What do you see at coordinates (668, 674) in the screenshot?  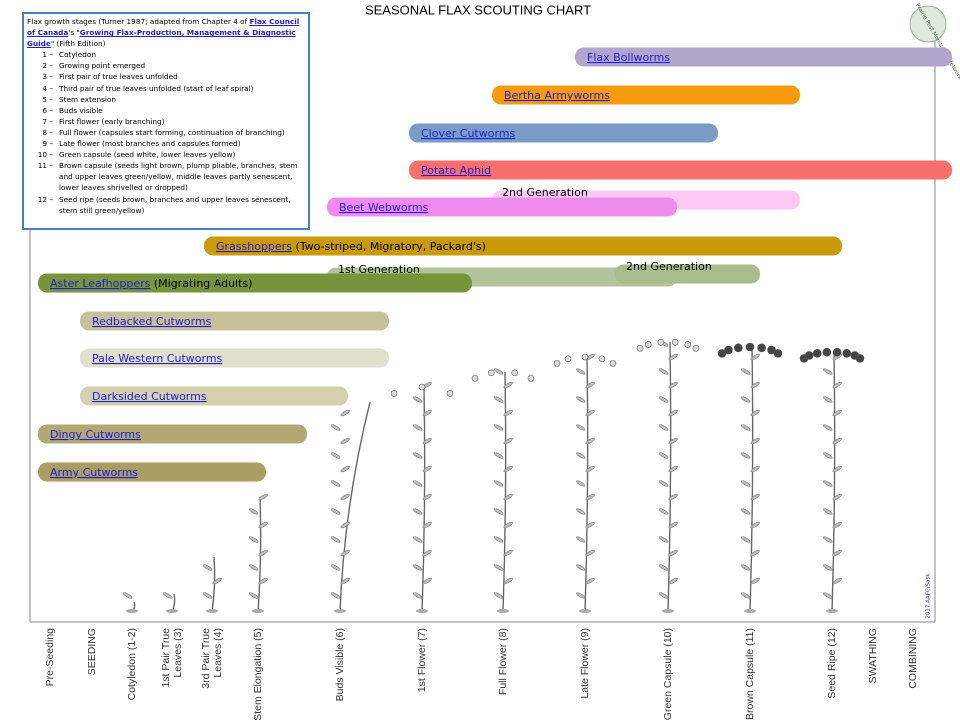 I see `stage-label: Green Capsule (10)` at bounding box center [668, 674].